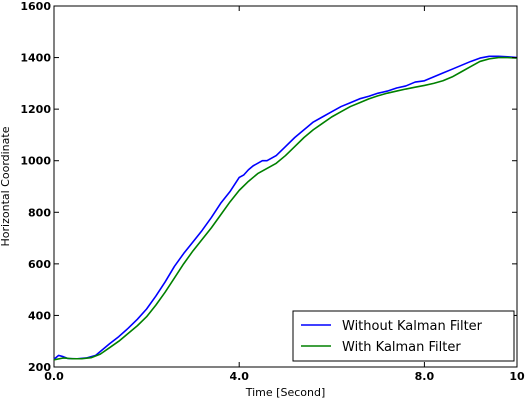 The height and width of the screenshot is (400, 526). What do you see at coordinates (54, 376) in the screenshot?
I see `x-tick-label: 0.0` at bounding box center [54, 376].